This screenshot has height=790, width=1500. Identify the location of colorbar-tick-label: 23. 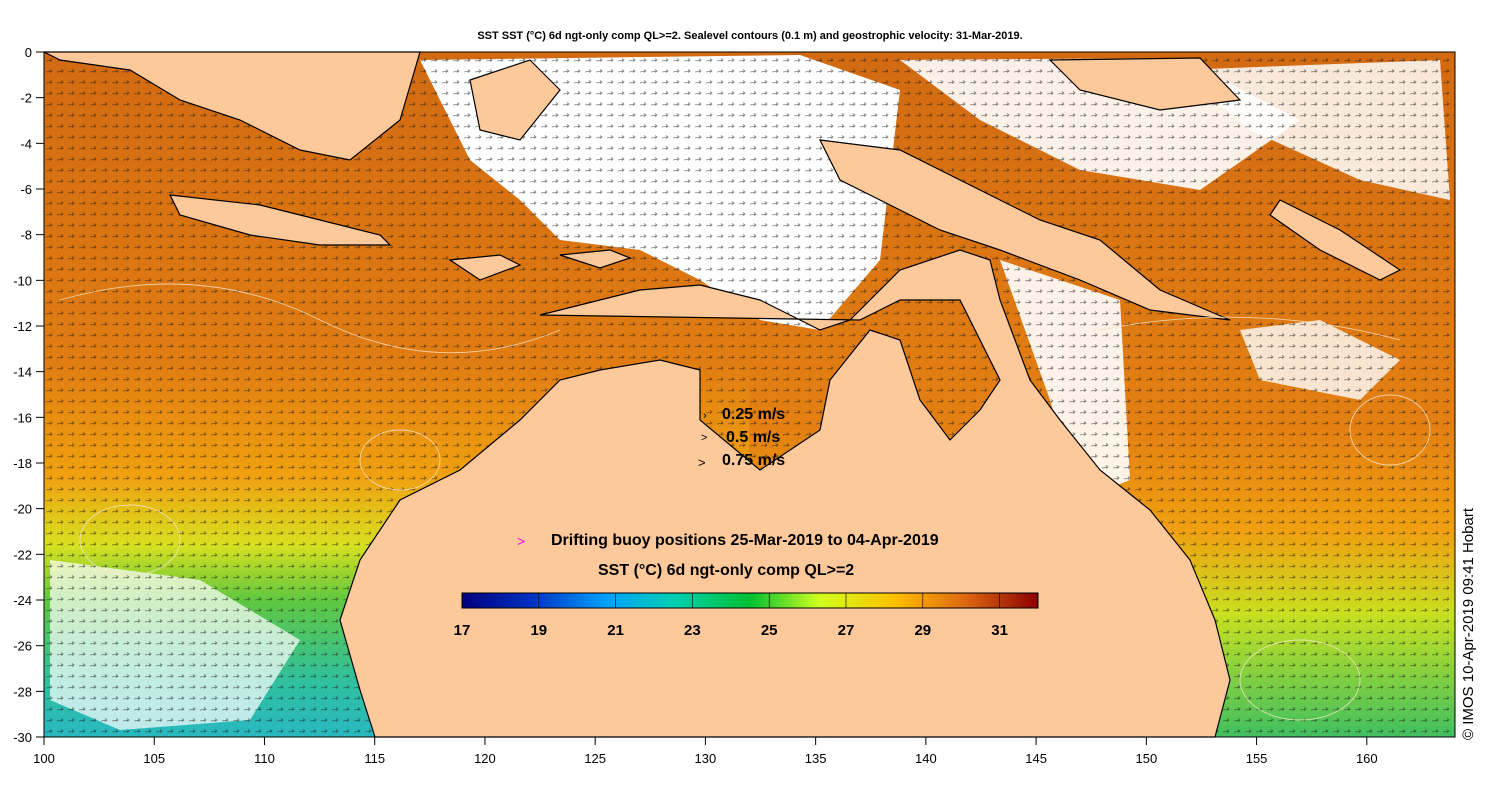
(692, 630).